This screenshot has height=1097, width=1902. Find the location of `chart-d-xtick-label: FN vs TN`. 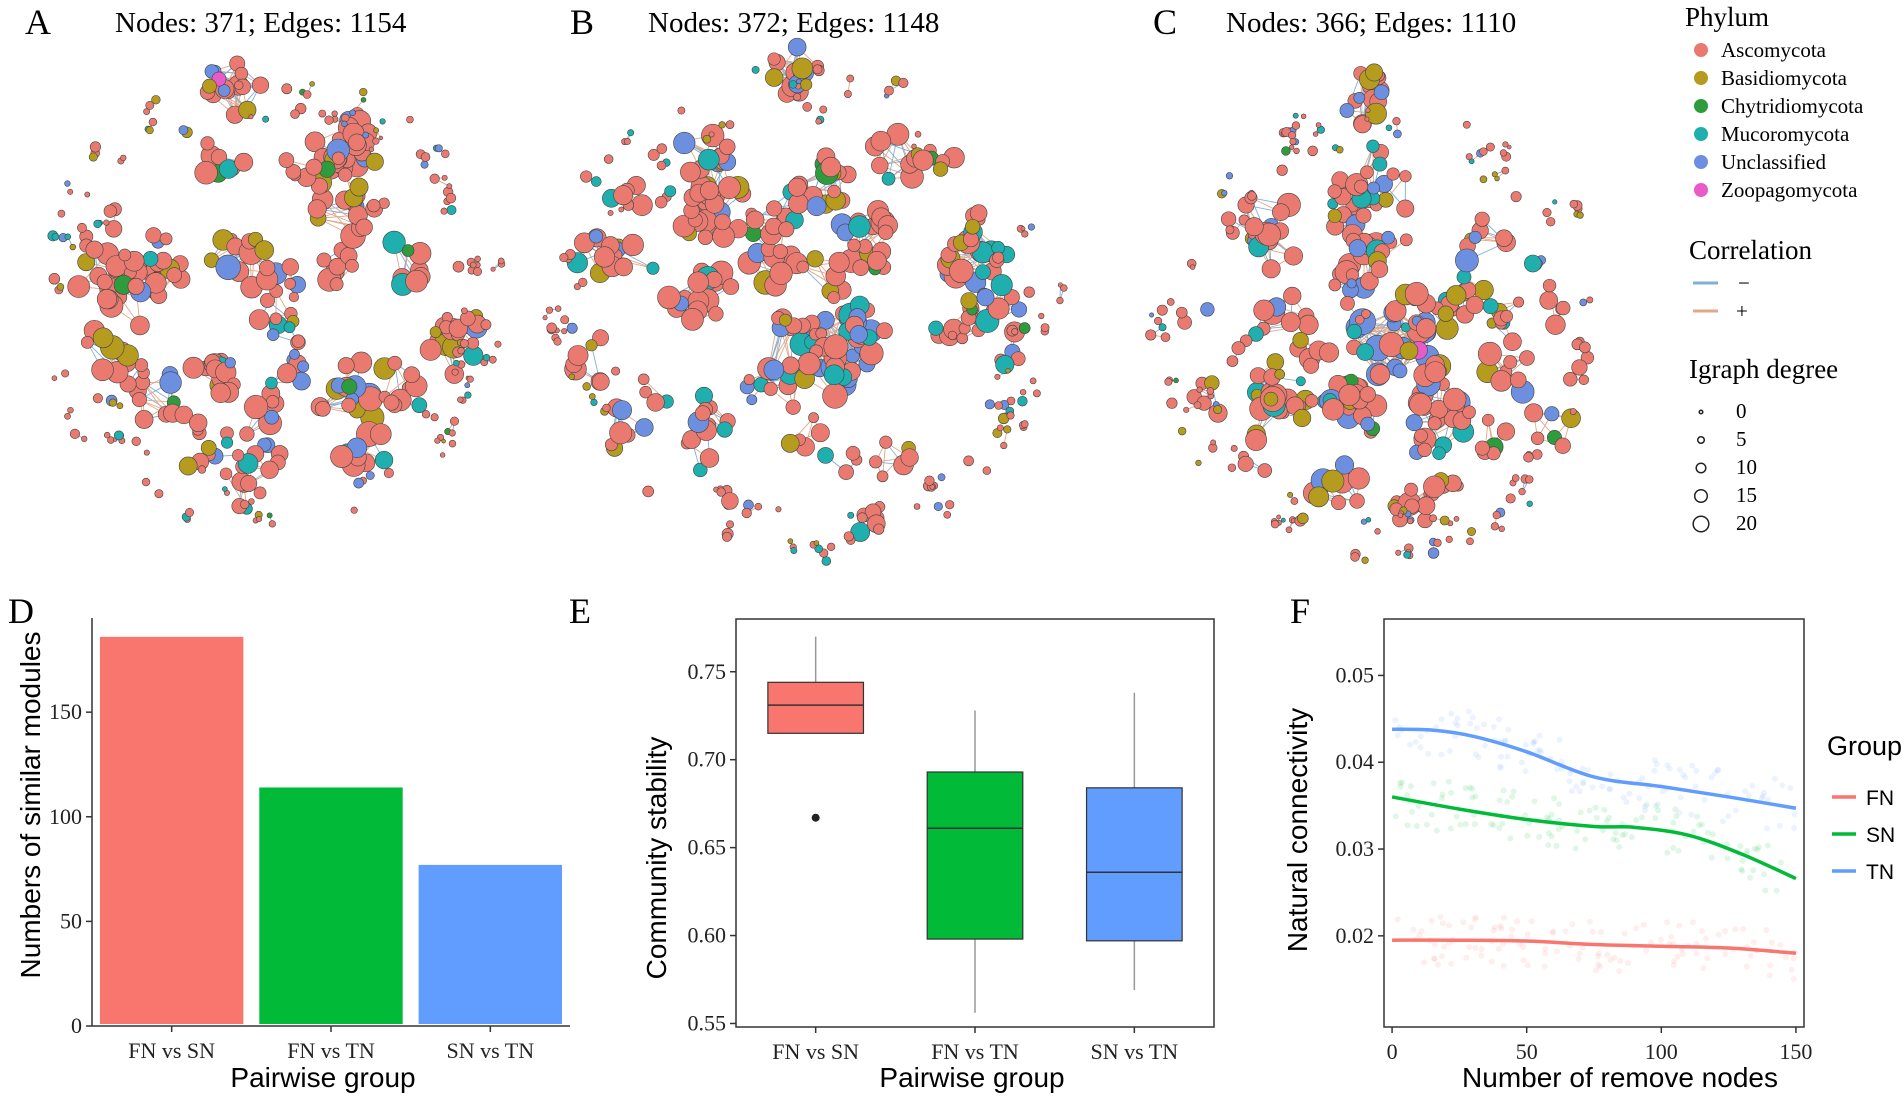

chart-d-xtick-label: FN vs TN is located at coordinates (331, 1050).